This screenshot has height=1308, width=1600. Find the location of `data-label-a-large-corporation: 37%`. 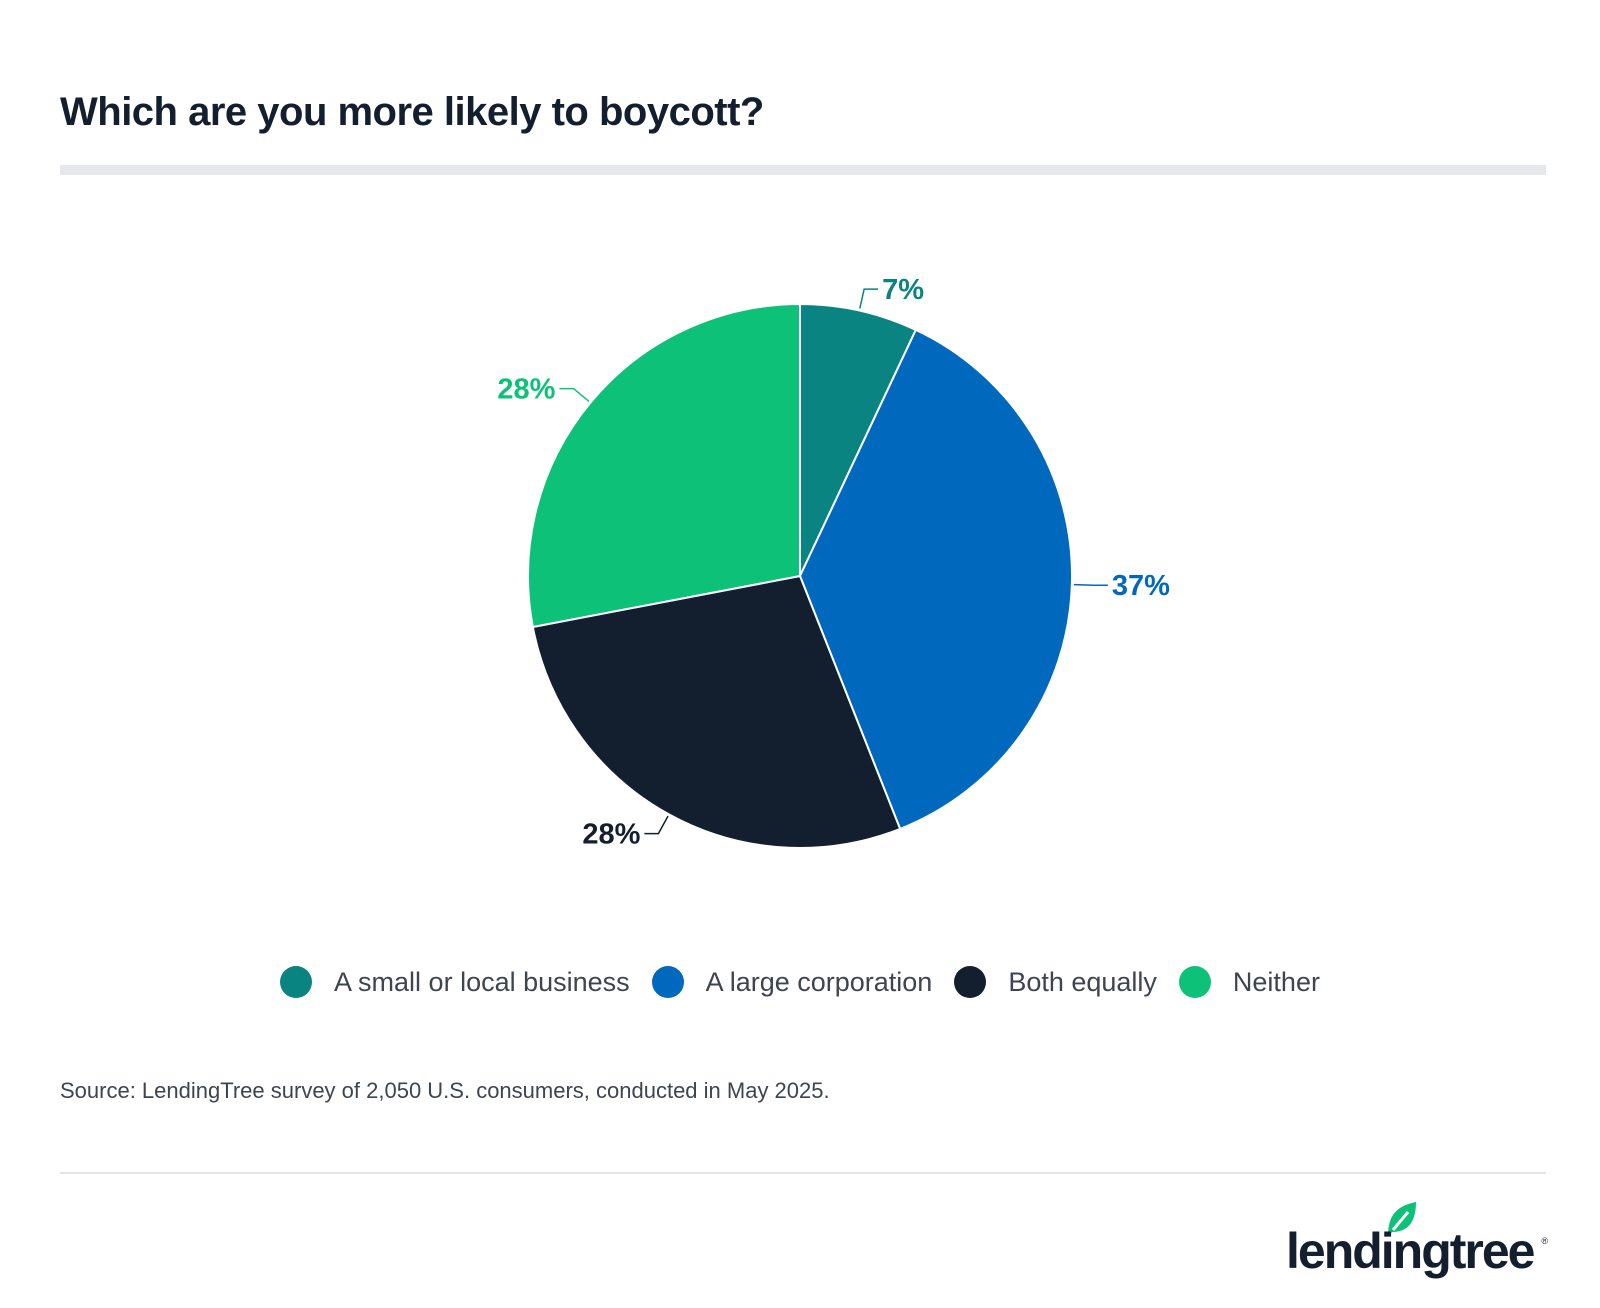

data-label-a-large-corporation: 37% is located at coordinates (1141, 586).